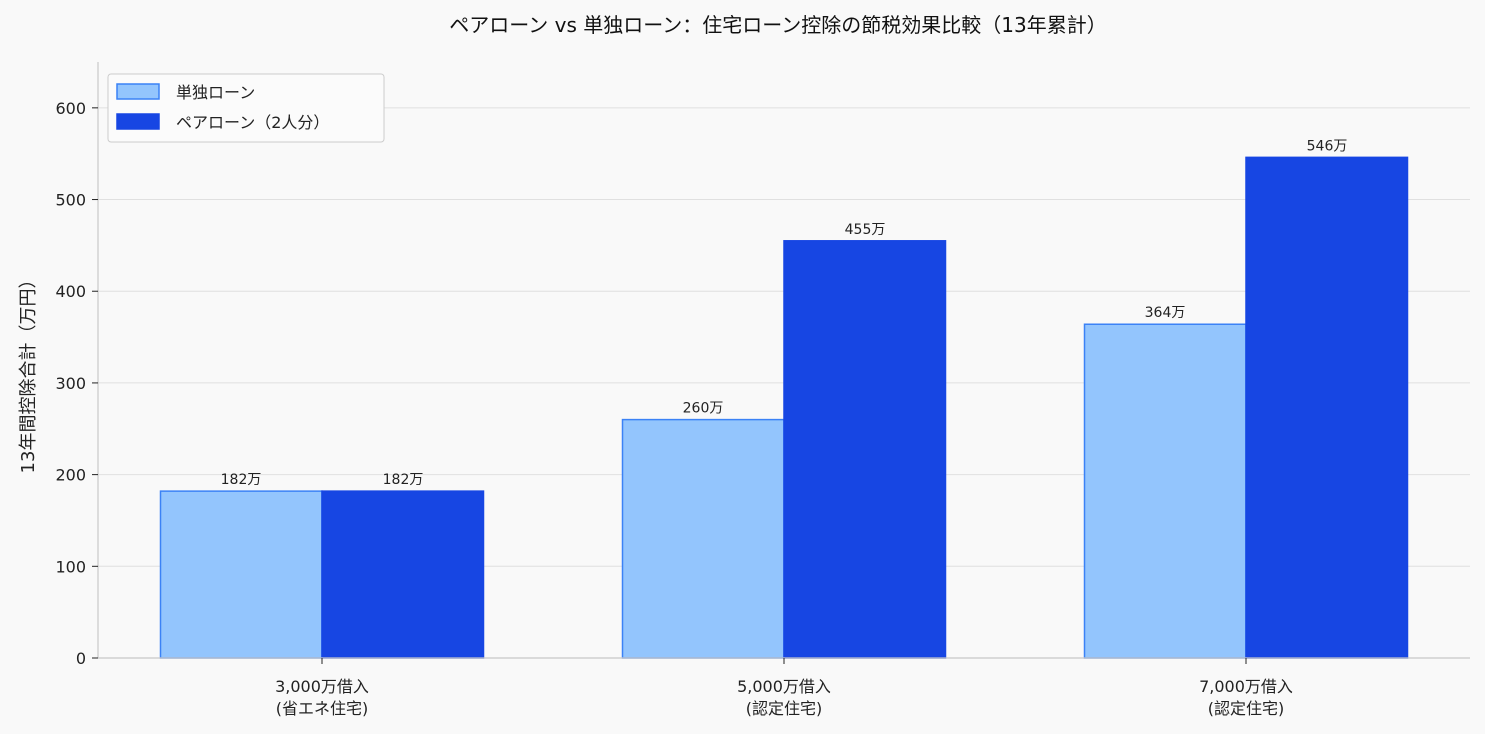 This screenshot has width=1485, height=734. What do you see at coordinates (70, 108) in the screenshot?
I see `y-tick-label: 600` at bounding box center [70, 108].